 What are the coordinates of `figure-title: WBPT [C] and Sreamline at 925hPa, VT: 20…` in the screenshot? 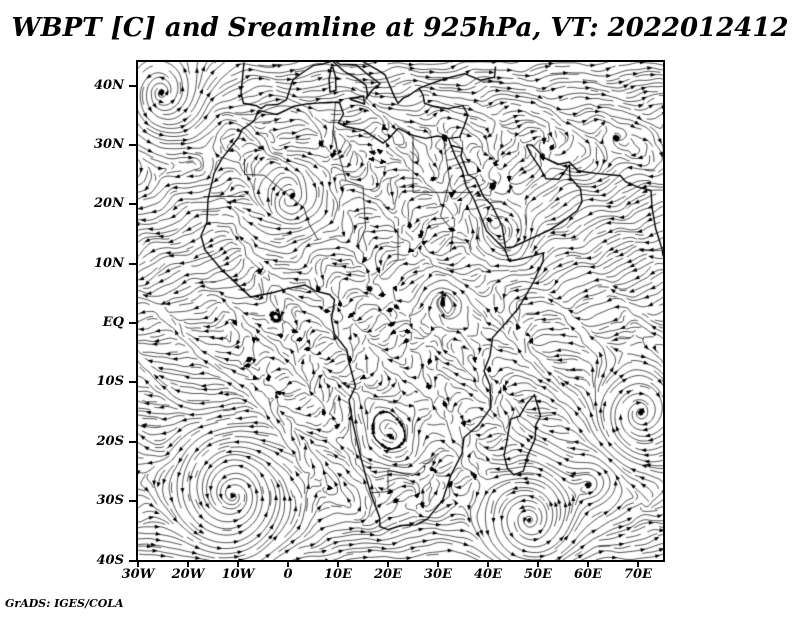 It's located at (400, 28).